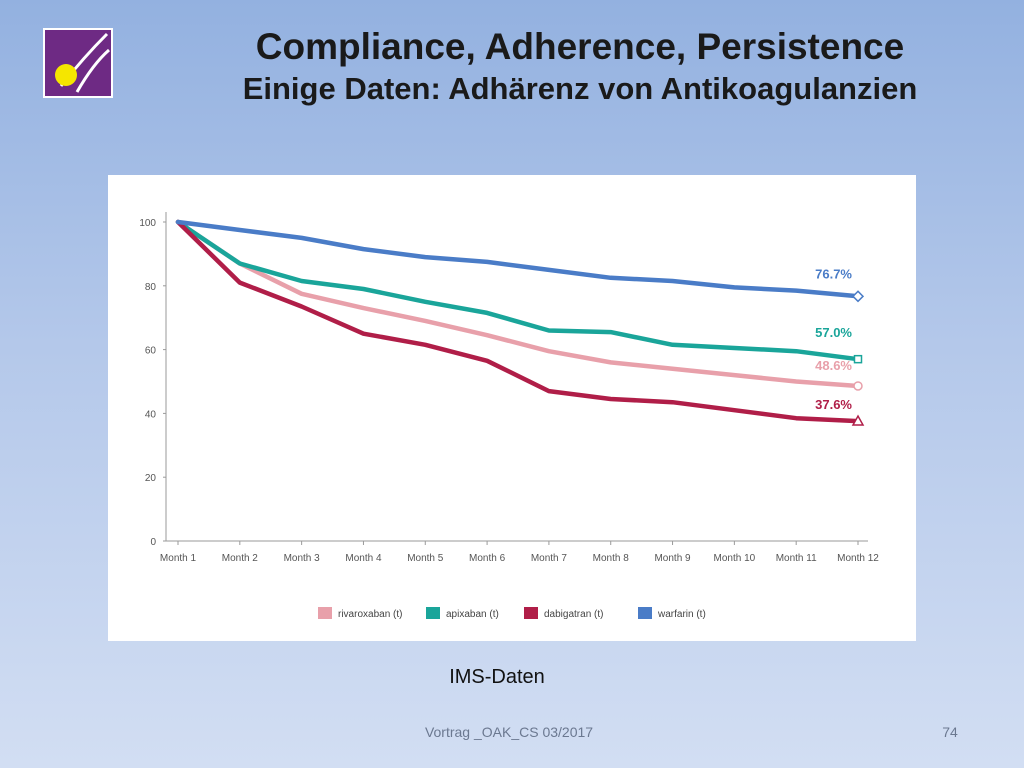 This screenshot has width=1024, height=768. Describe the element at coordinates (151, 351) in the screenshot. I see `y-tick-label: 60` at that location.